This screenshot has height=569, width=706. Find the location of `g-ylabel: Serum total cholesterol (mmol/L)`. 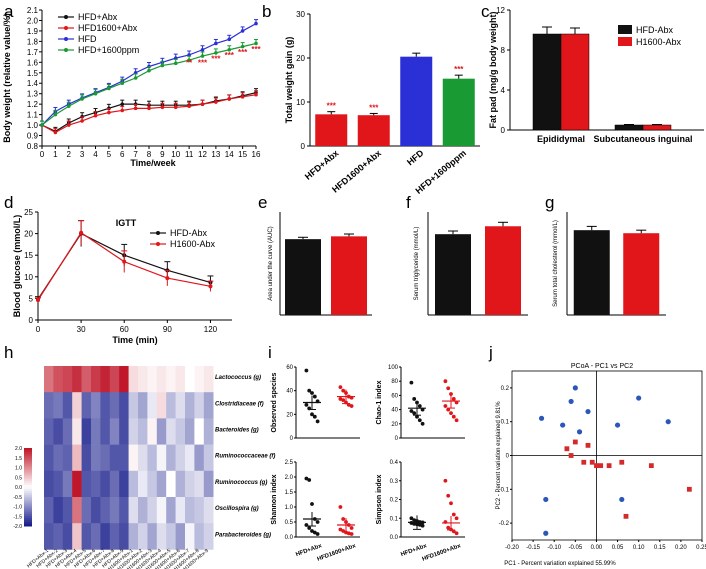

g-ylabel: Serum total cholesterol (mmol/L) is located at coordinates (556, 263).